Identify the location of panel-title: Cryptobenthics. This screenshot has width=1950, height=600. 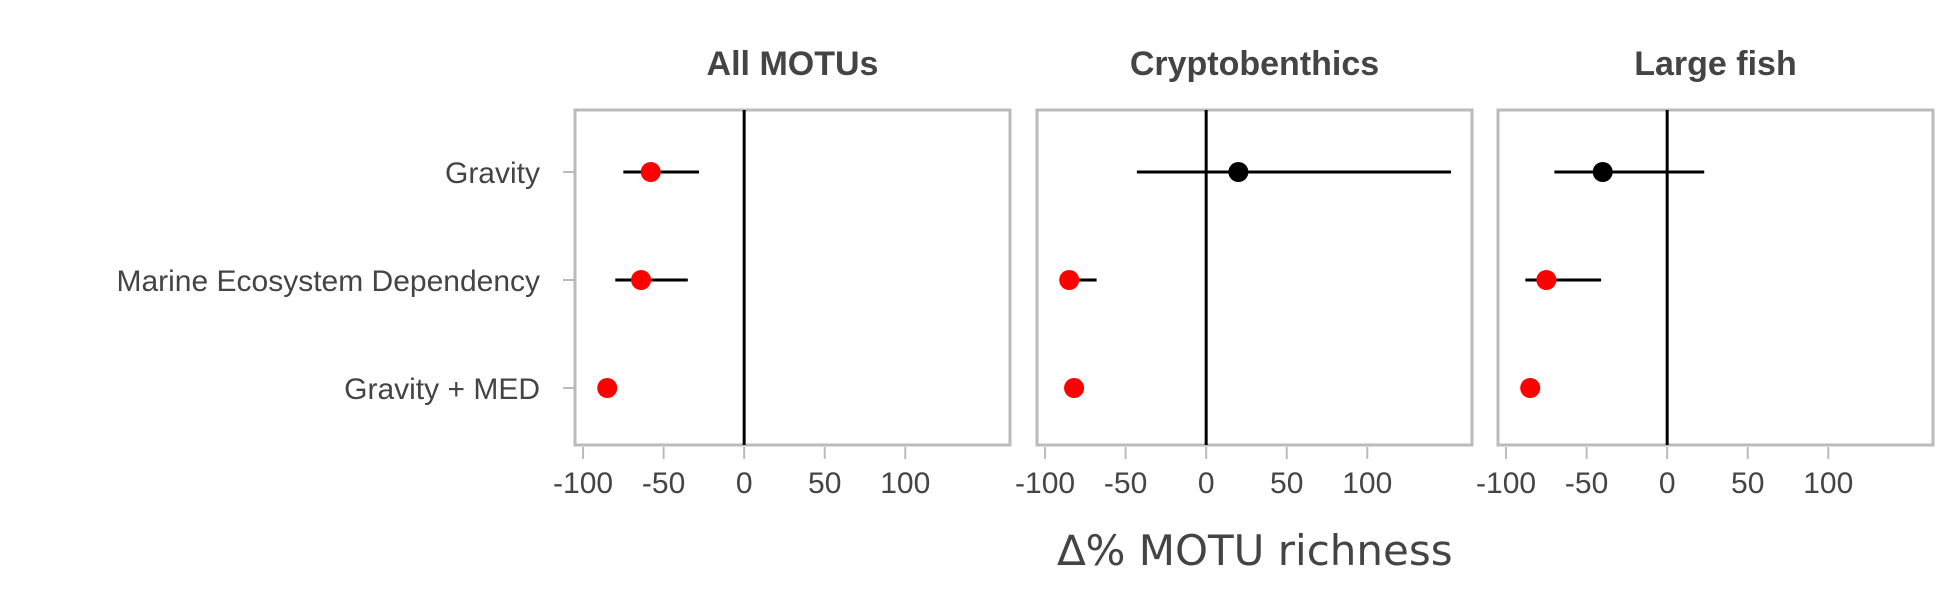
(1254, 64).